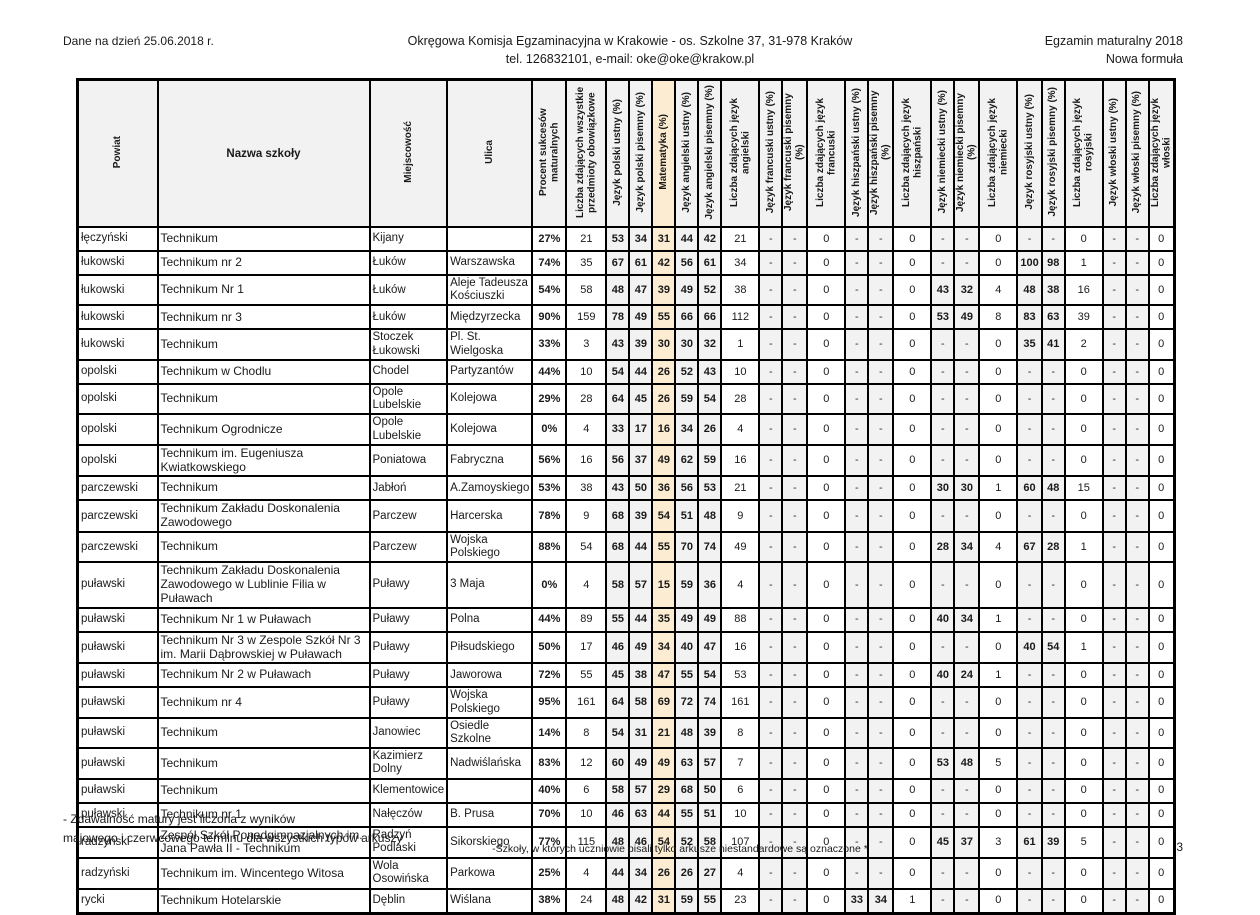  What do you see at coordinates (586, 901) in the screenshot?
I see `cell-liczba-obowiazkowe: 24` at bounding box center [586, 901].